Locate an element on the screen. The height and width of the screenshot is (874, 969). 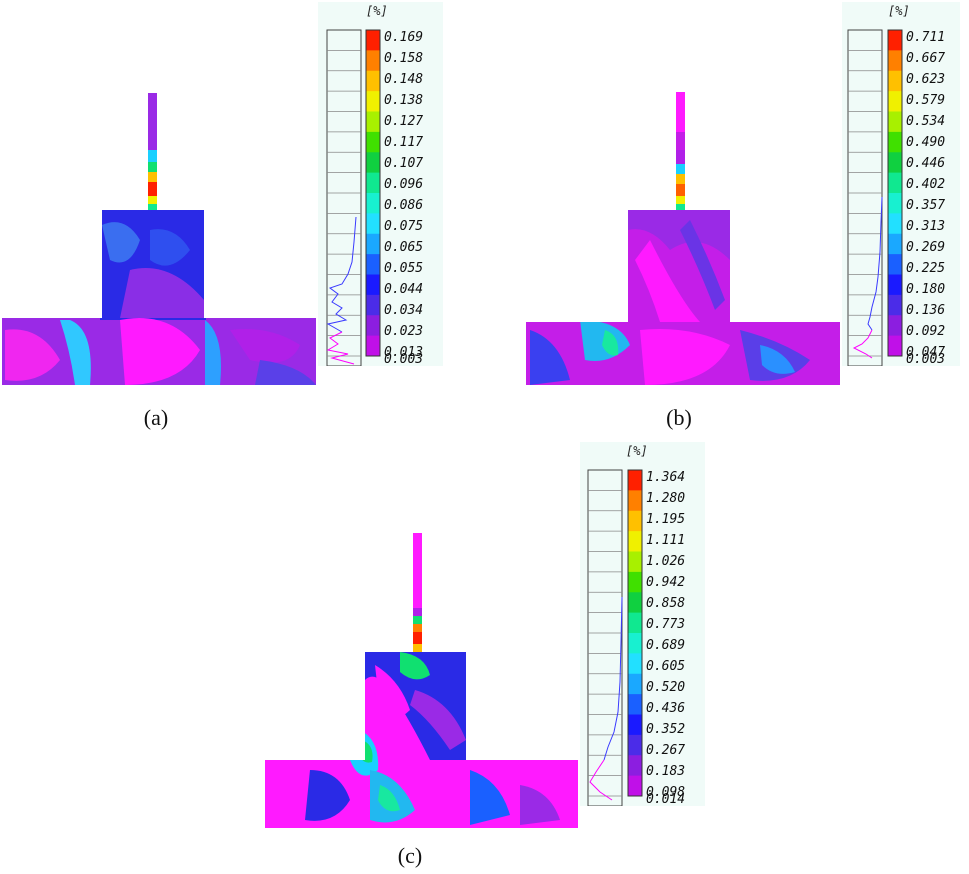
legend-label-b-0: 0.711 is located at coordinates (926, 37).